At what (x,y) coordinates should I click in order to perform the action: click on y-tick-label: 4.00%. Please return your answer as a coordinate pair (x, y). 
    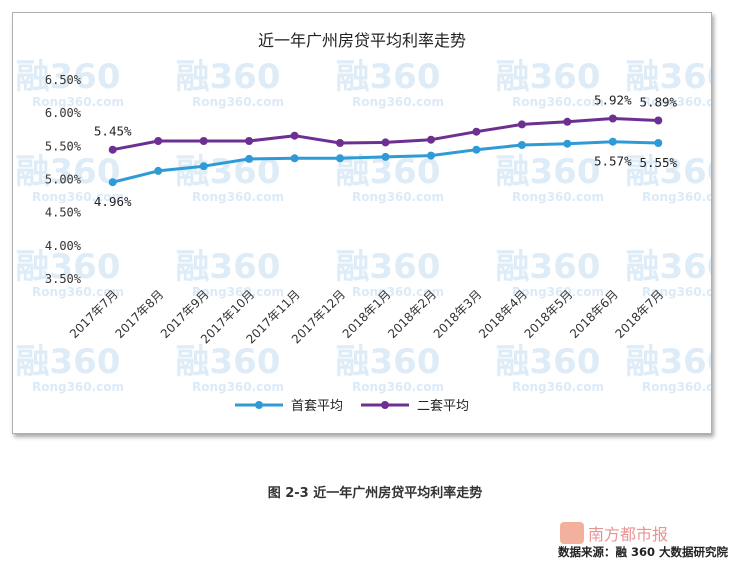
    Looking at the image, I should click on (63, 246).